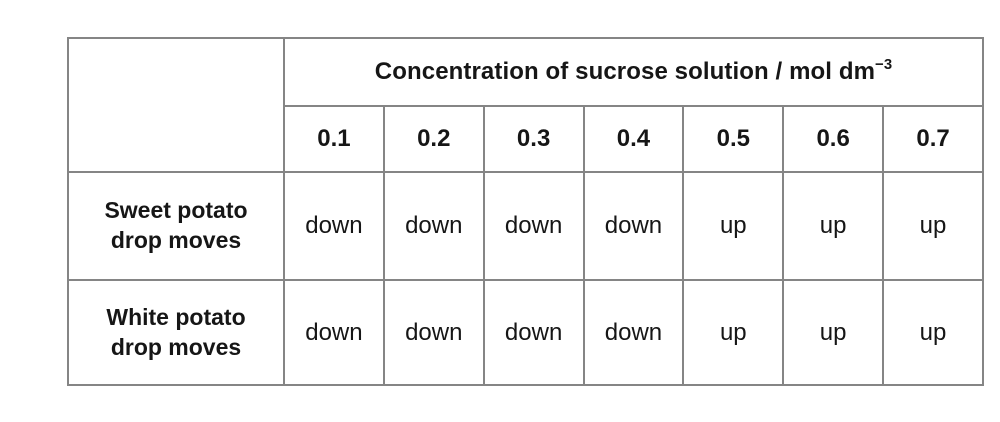 This screenshot has width=1000, height=422. Describe the element at coordinates (833, 139) in the screenshot. I see `concentration-header-cell: 0.6` at that location.